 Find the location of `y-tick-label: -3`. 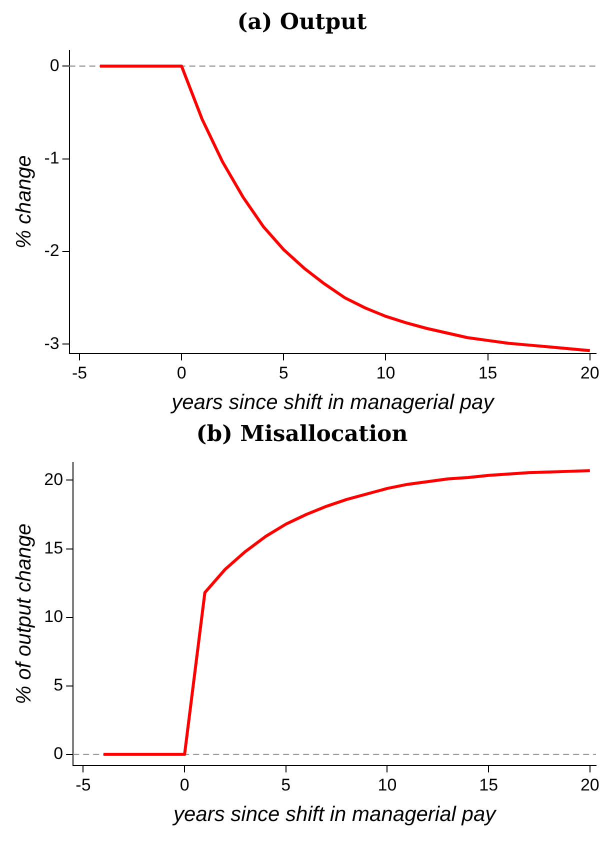

y-tick-label: -3 is located at coordinates (52, 343).